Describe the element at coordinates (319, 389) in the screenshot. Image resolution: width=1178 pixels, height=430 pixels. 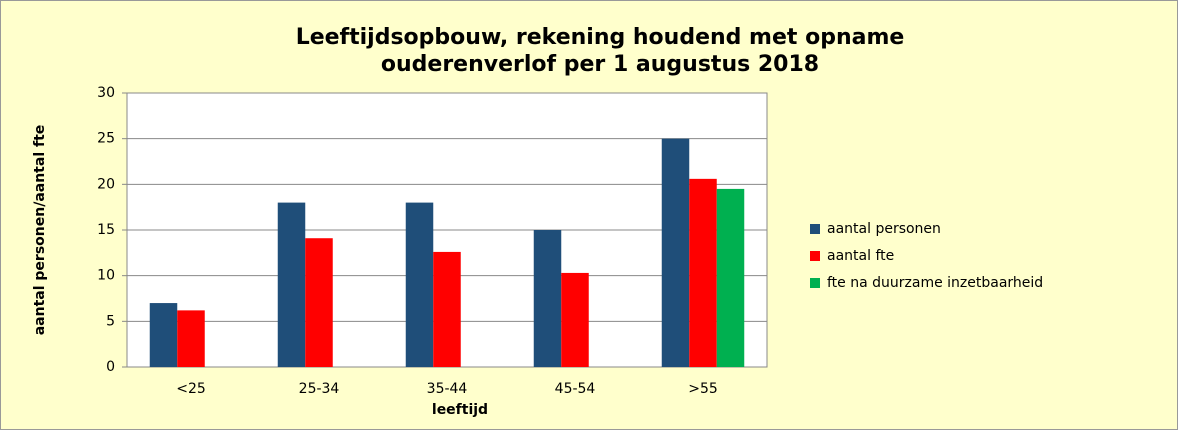
I see `x-tick-label: 25-34` at that location.